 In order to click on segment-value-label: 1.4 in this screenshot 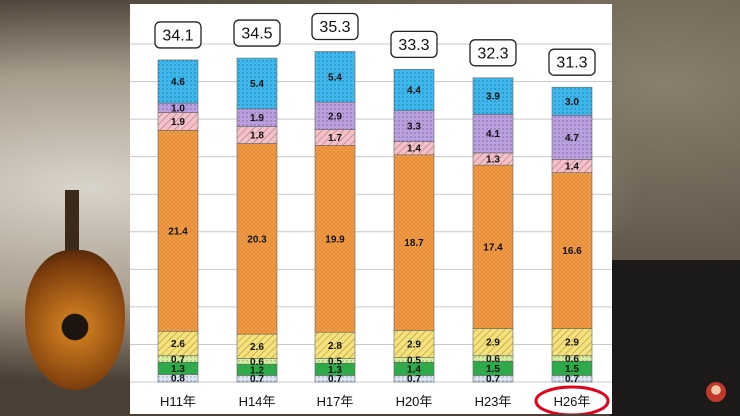, I will do `click(414, 369)`.